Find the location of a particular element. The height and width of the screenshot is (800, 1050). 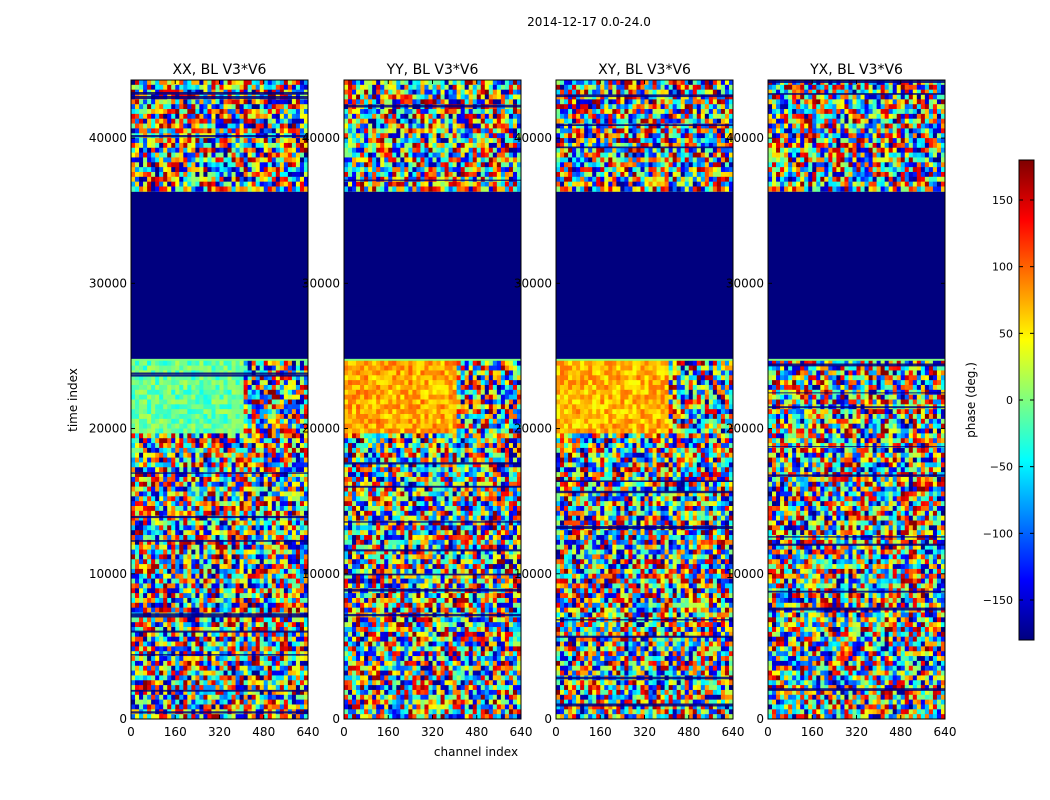

figure-title: 2014-12-17 0.0-24.0 is located at coordinates (589, 22).